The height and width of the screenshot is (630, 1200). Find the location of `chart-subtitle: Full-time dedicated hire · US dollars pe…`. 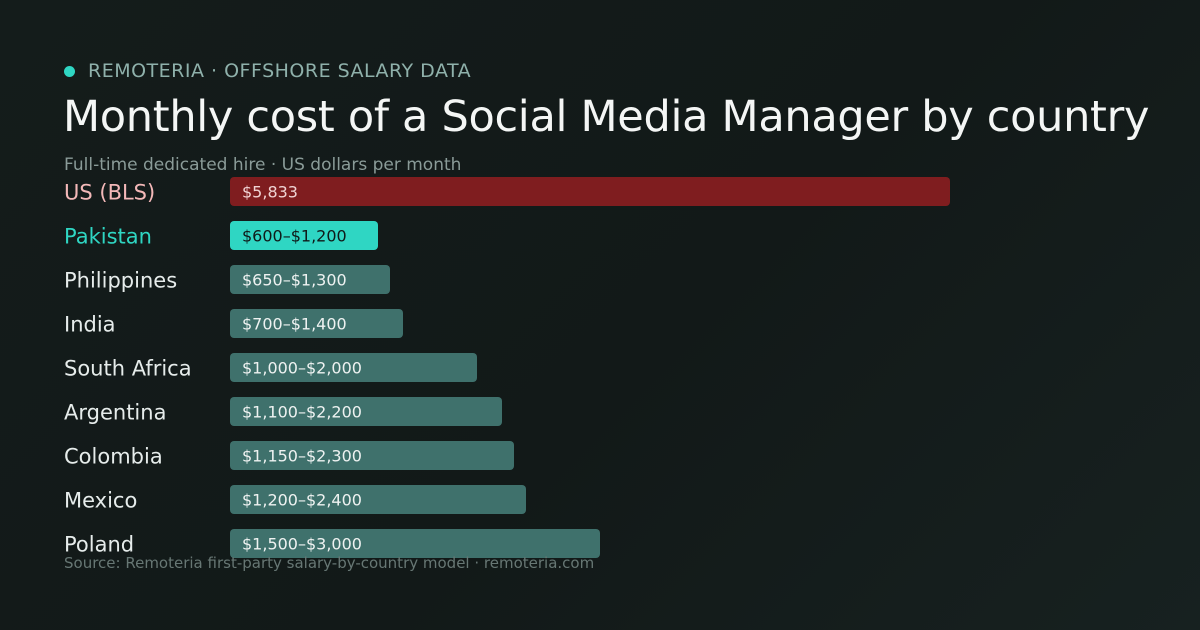

chart-subtitle: Full-time dedicated hire · US dollars pe… is located at coordinates (263, 165).